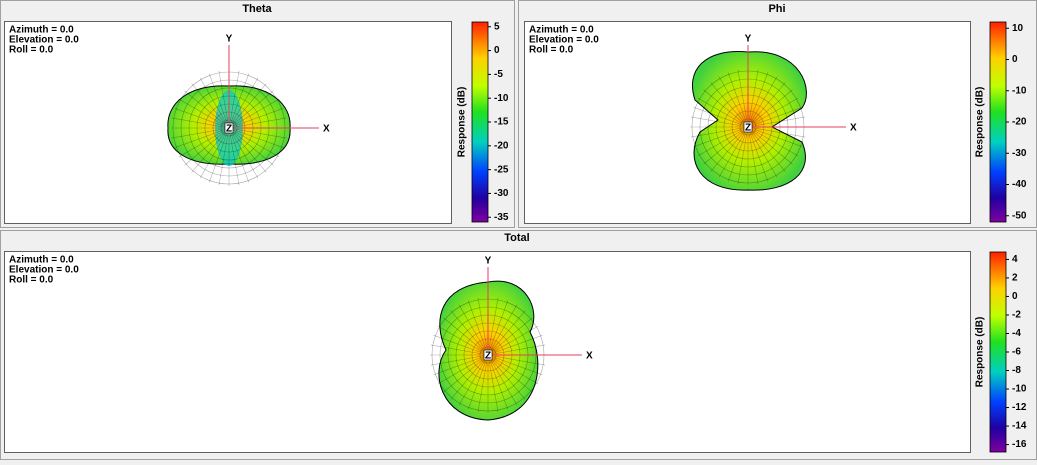 The height and width of the screenshot is (465, 1037). I want to click on panel-title: Total, so click(516, 238).